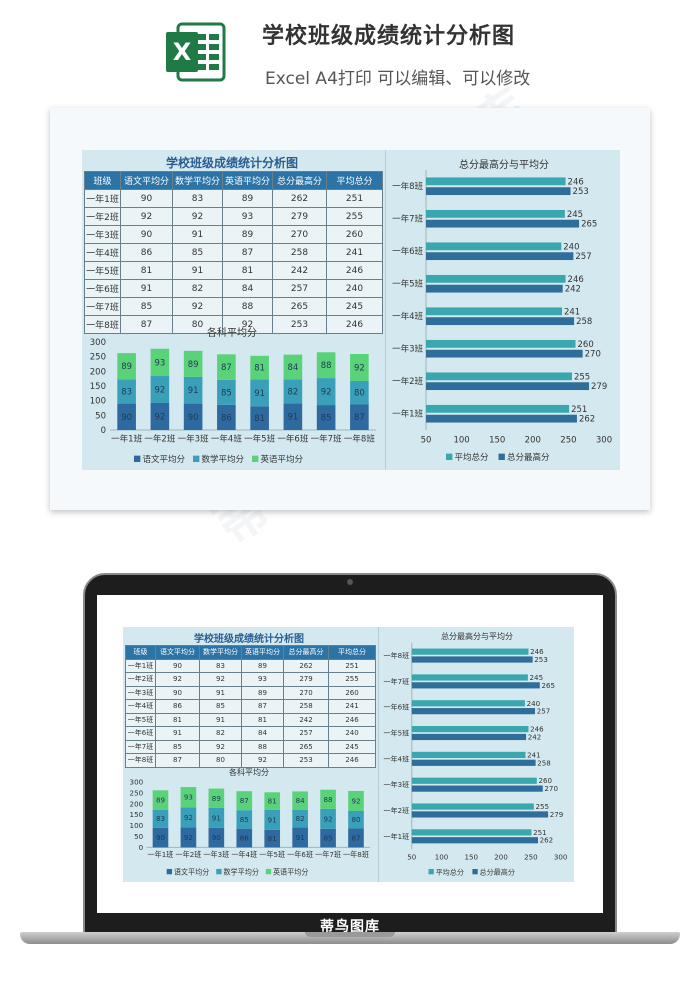 The height and width of the screenshot is (989, 700). I want to click on table-cell: 80, so click(220, 760).